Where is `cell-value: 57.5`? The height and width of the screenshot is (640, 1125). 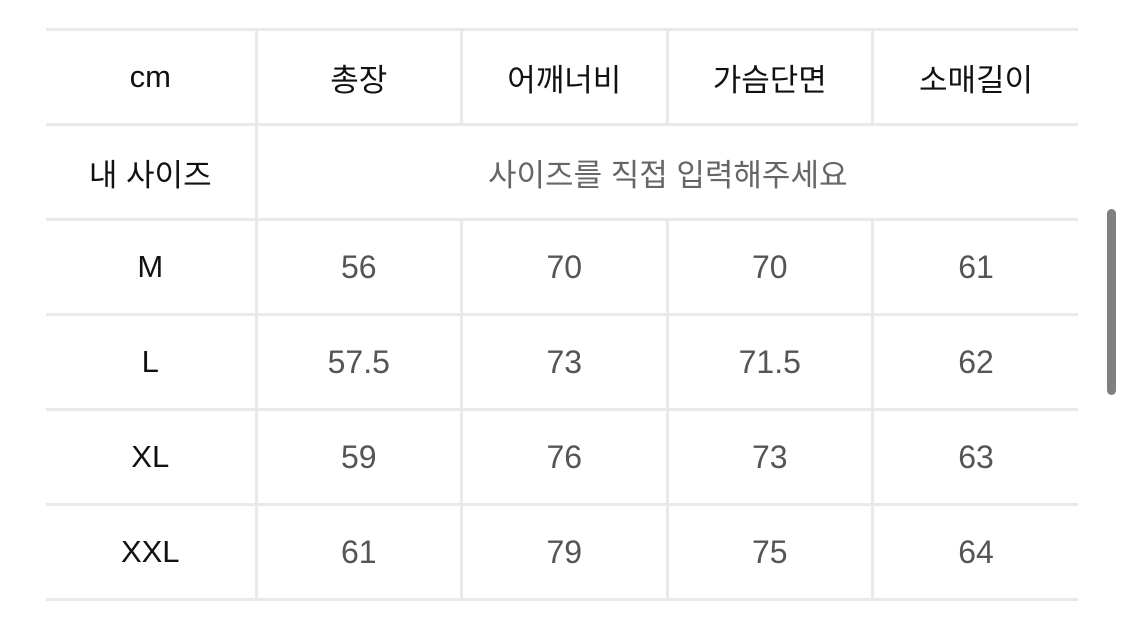
cell-value: 57.5 is located at coordinates (358, 362).